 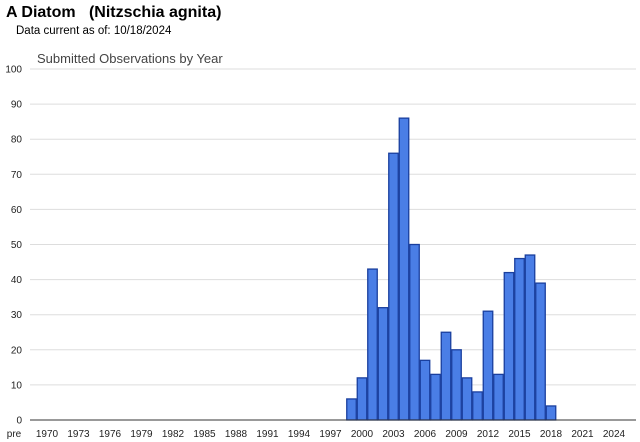 I want to click on y-tick-label: 10, so click(x=17, y=385).